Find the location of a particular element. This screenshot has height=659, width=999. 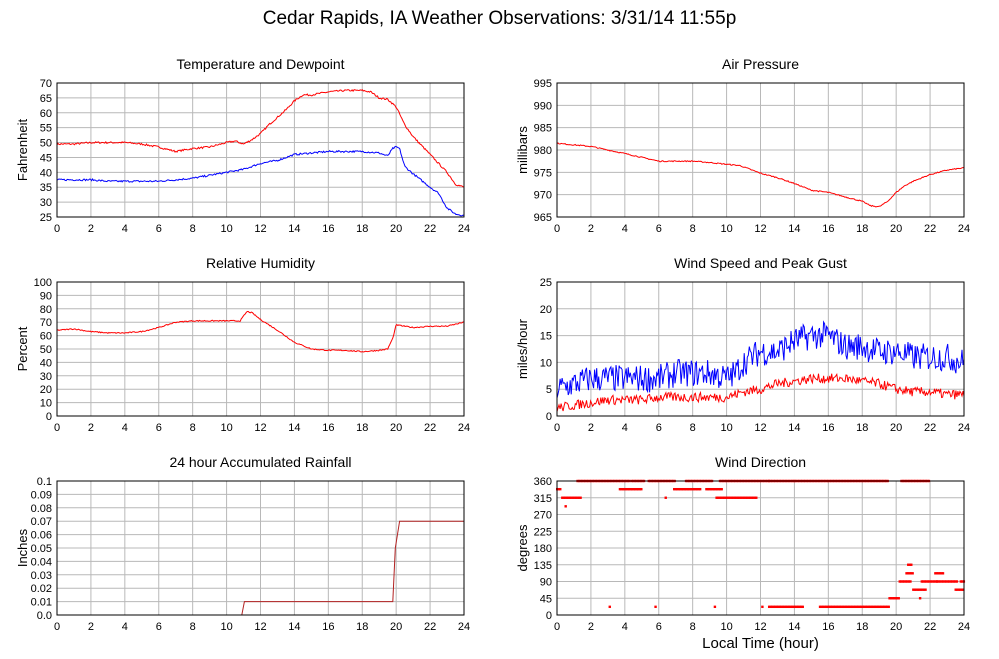

dir-ytick-label: 135 is located at coordinates (543, 566).